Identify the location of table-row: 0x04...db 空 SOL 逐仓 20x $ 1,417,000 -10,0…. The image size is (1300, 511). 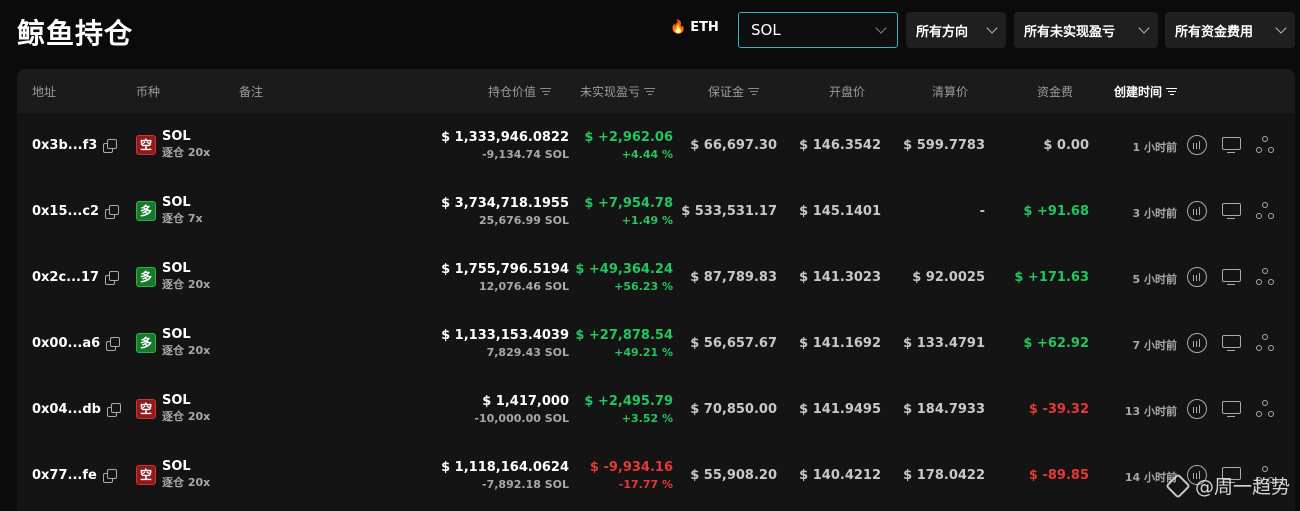
(656, 410).